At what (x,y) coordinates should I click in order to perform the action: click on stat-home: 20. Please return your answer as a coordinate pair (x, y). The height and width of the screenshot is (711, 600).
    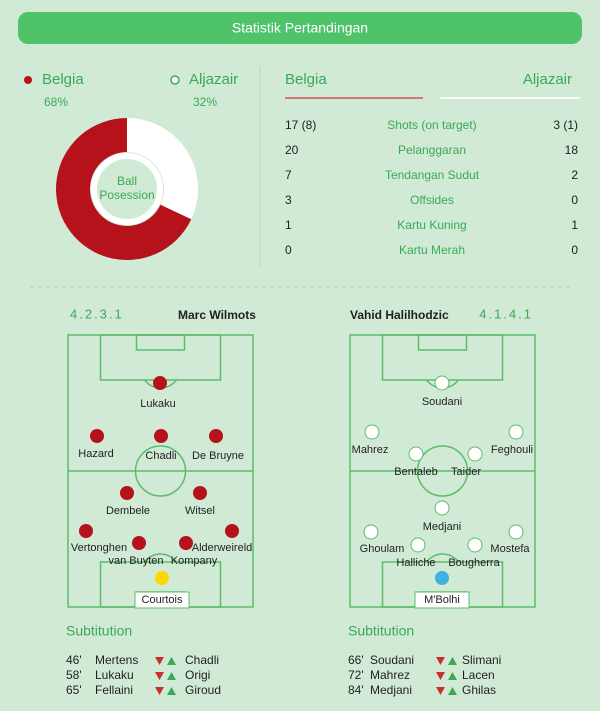
    Looking at the image, I should click on (292, 150).